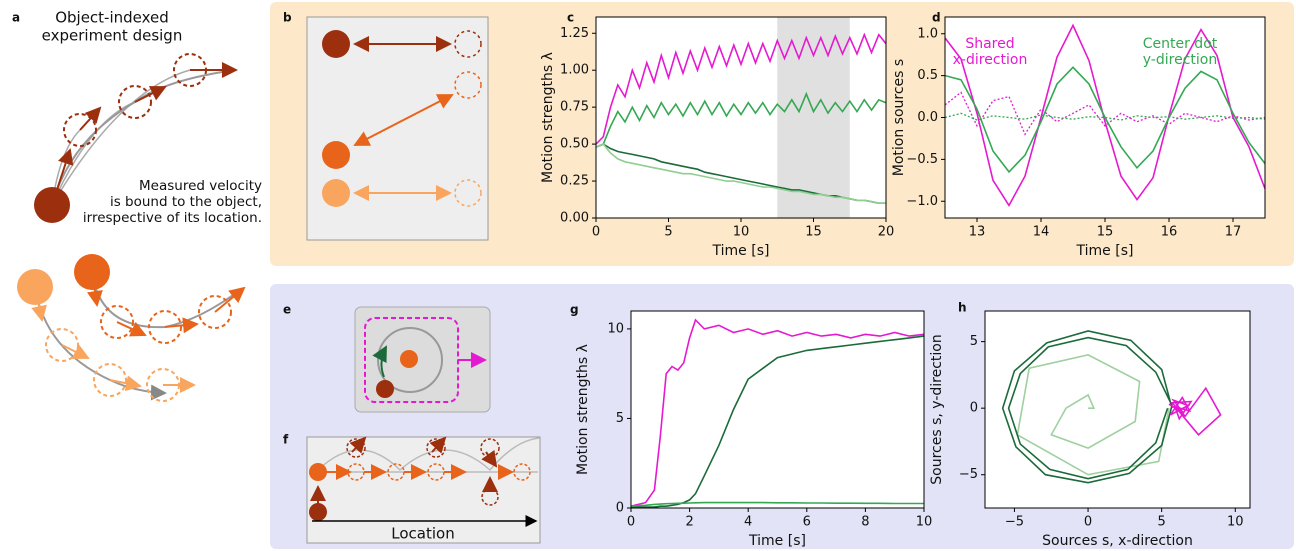 This screenshot has width=1296, height=551. Describe the element at coordinates (286, 440) in the screenshot. I see `panel-label: f` at that location.